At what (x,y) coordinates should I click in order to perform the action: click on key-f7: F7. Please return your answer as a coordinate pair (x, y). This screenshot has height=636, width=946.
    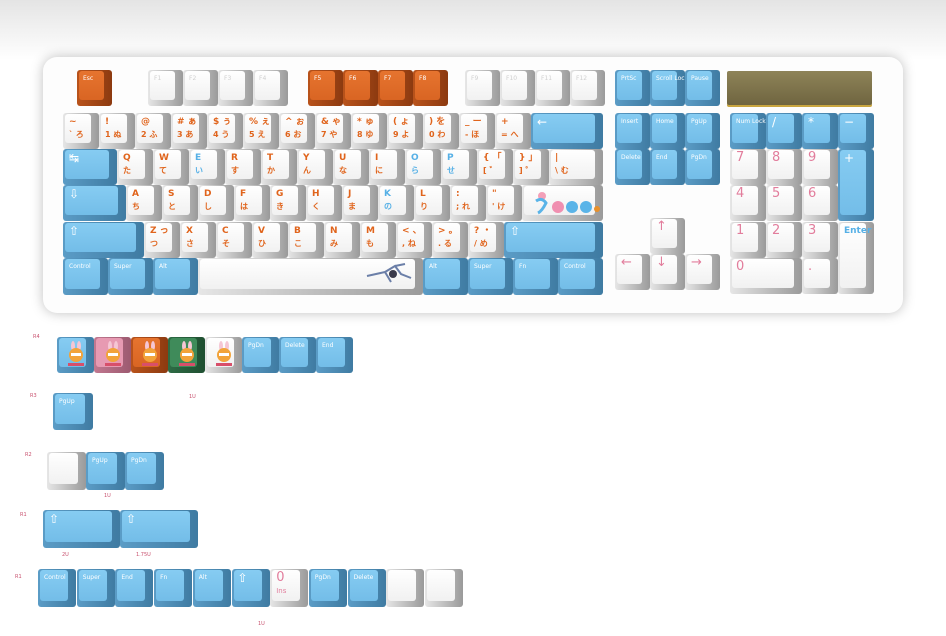
    Looking at the image, I should click on (395, 88).